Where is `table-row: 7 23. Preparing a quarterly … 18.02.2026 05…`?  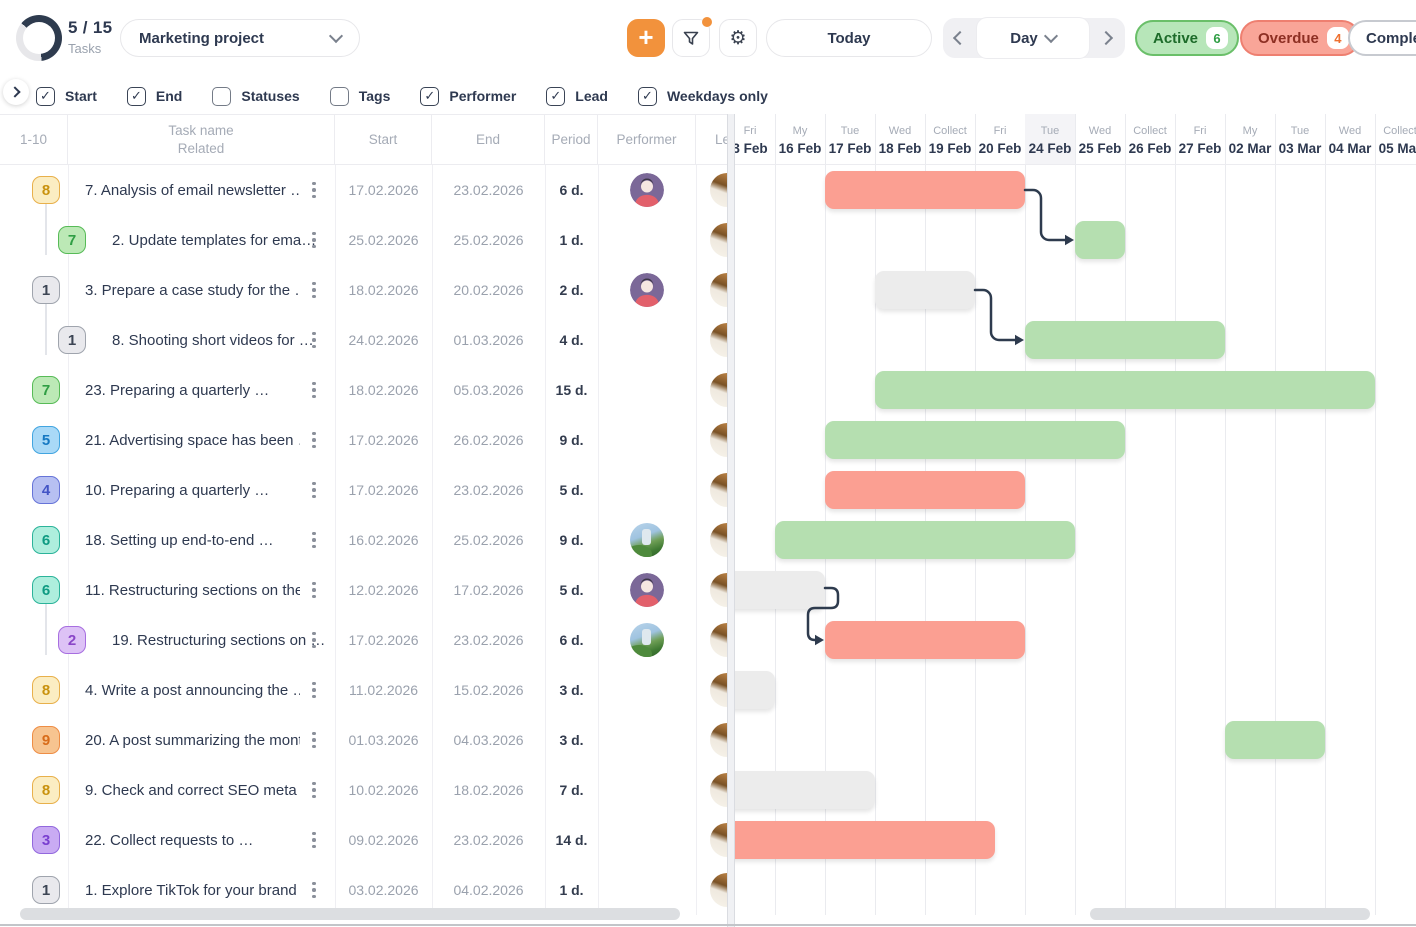
table-row: 7 23. Preparing a quarterly … 18.02.2026 05… is located at coordinates (363, 390).